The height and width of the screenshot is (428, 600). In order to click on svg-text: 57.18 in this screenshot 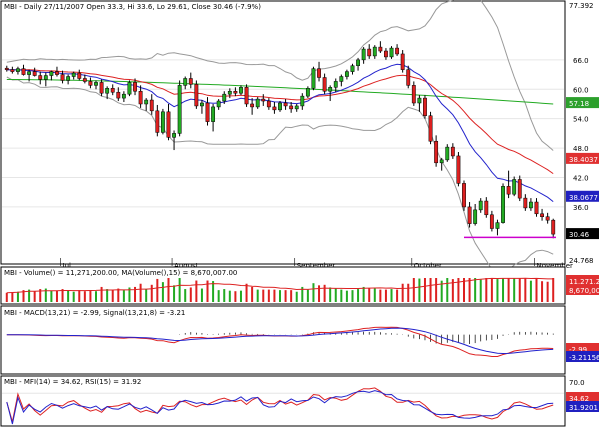, I will do `click(579, 104)`.